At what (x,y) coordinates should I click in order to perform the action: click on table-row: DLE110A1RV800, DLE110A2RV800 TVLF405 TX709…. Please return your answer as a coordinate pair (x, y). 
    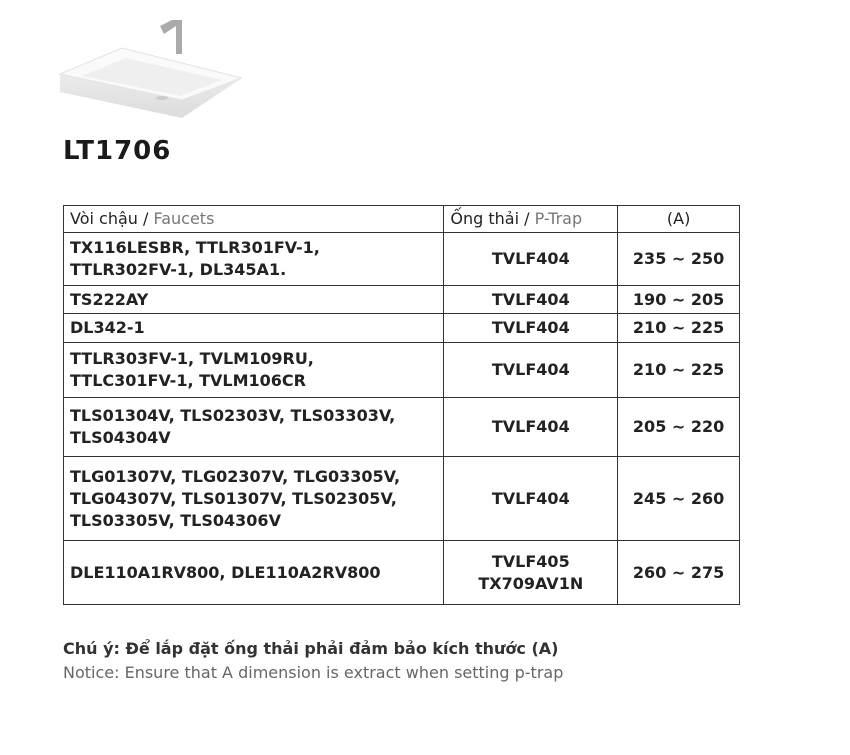
    Looking at the image, I should click on (401, 572).